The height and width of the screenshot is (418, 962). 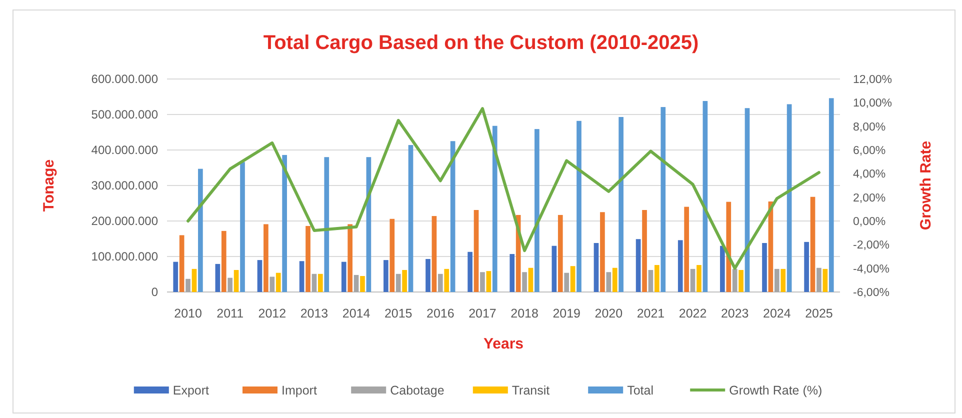 What do you see at coordinates (869, 151) in the screenshot?
I see `y2-tick-label: 6,00%` at bounding box center [869, 151].